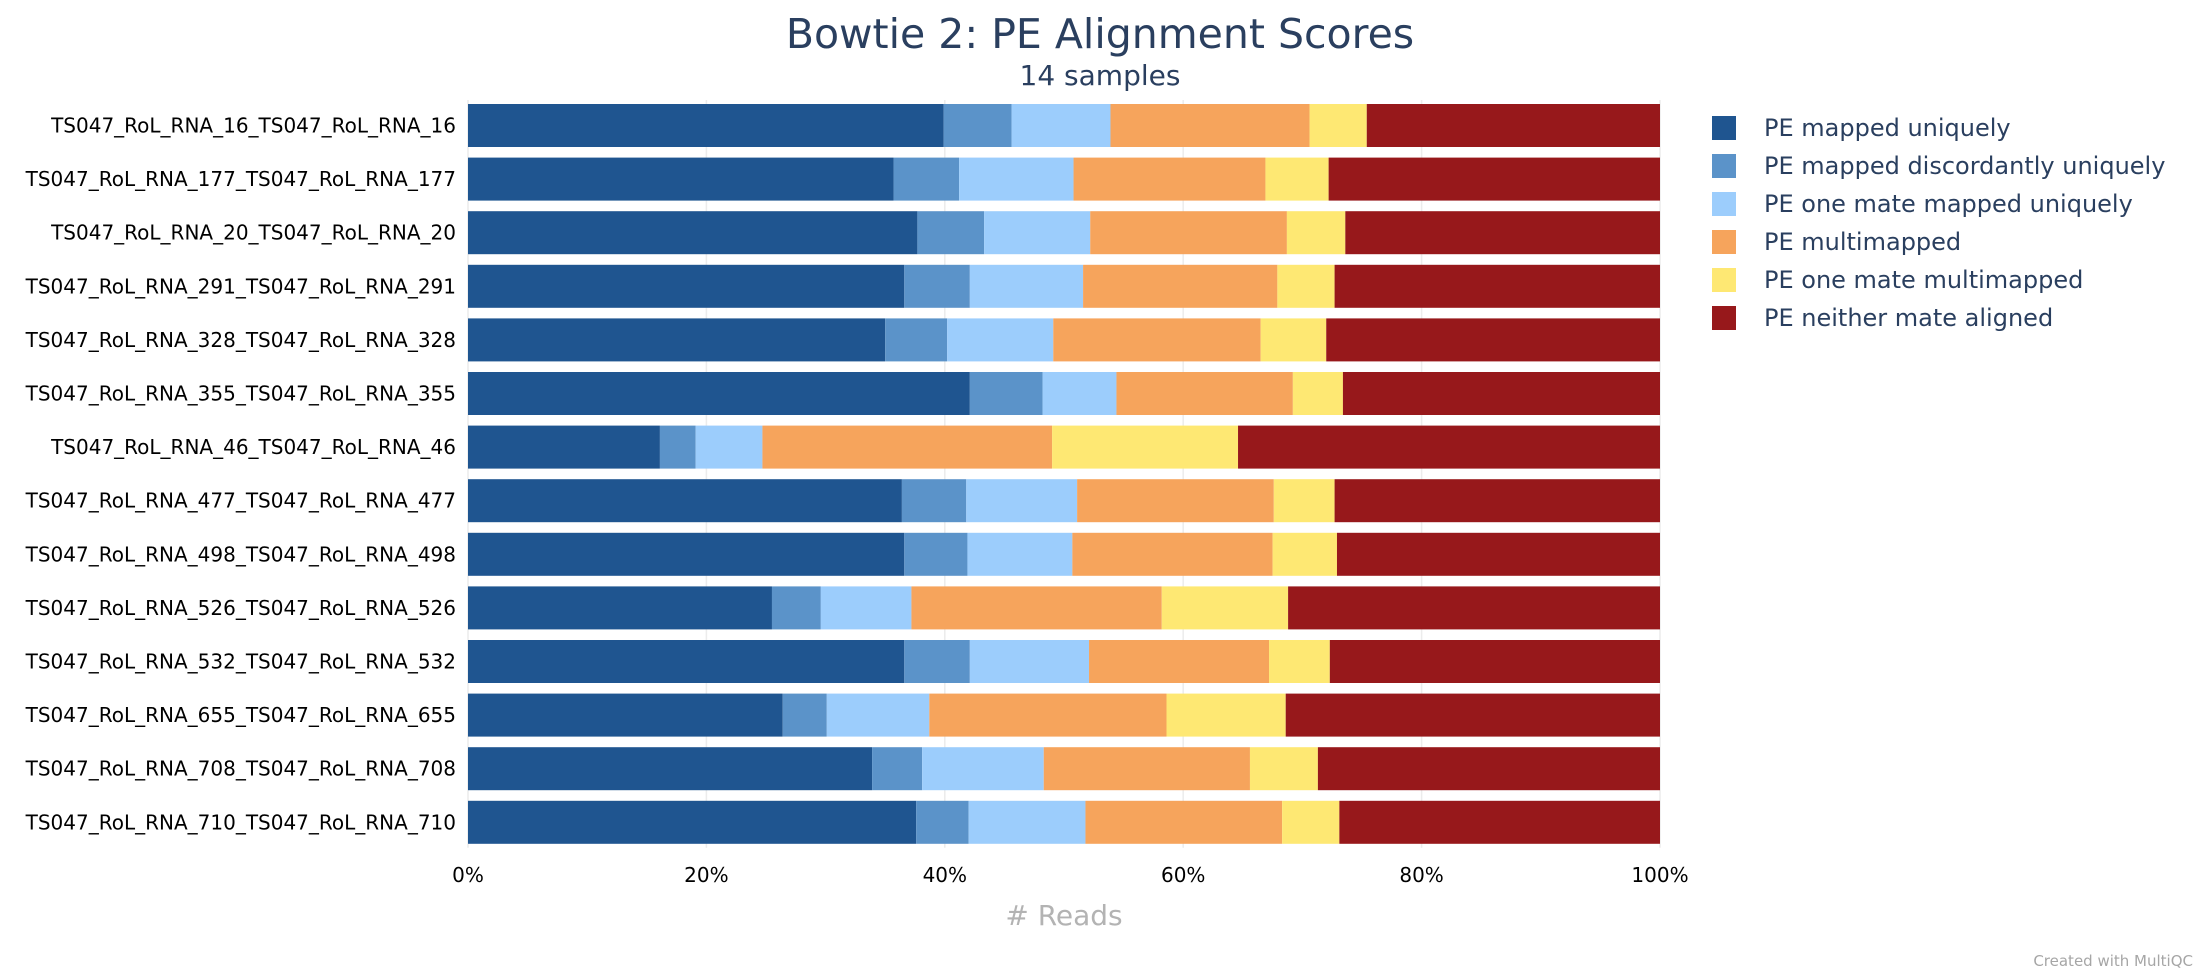 The width and height of the screenshot is (2200, 980). I want to click on legend-item-2: PE one mate mapped uniquely, so click(1922, 204).